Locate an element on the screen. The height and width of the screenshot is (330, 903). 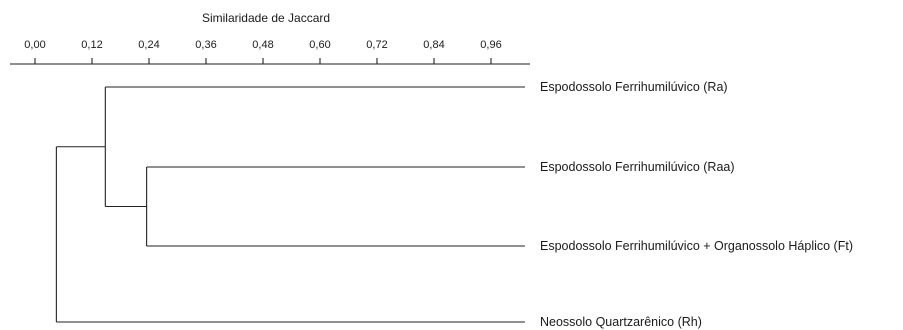
tick-label: 0,48 is located at coordinates (262, 45).